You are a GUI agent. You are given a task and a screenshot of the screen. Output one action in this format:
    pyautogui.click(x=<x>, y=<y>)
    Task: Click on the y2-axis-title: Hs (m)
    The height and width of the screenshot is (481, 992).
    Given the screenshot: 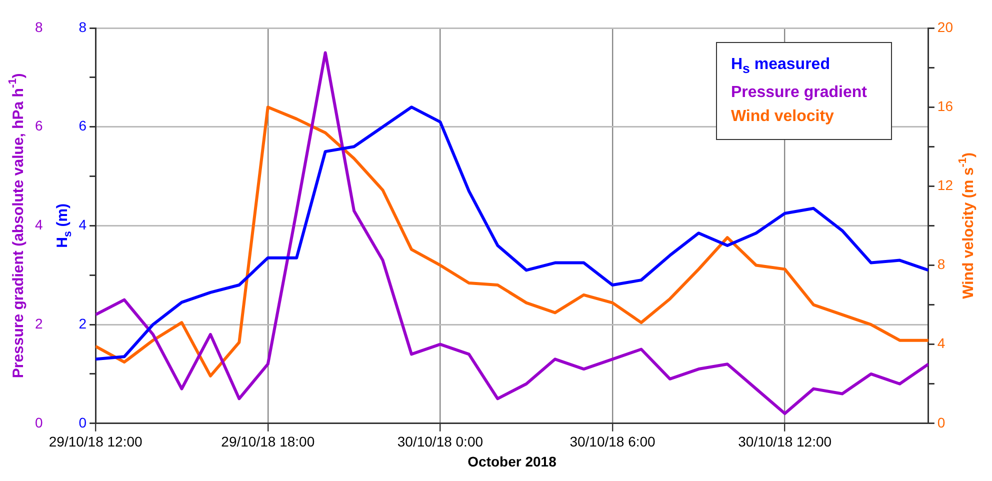 What is the action you would take?
    pyautogui.click(x=64, y=225)
    